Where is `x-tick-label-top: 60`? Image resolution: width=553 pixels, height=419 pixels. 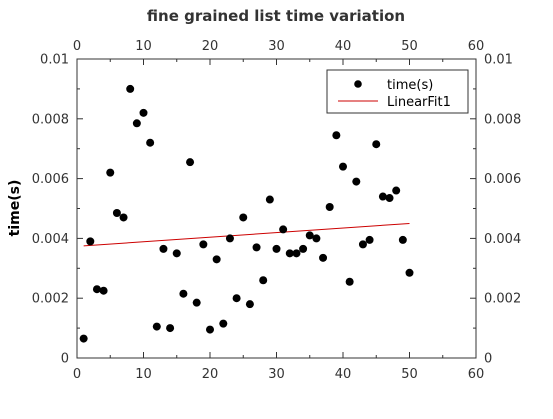
x-tick-label-top: 60 is located at coordinates (476, 46).